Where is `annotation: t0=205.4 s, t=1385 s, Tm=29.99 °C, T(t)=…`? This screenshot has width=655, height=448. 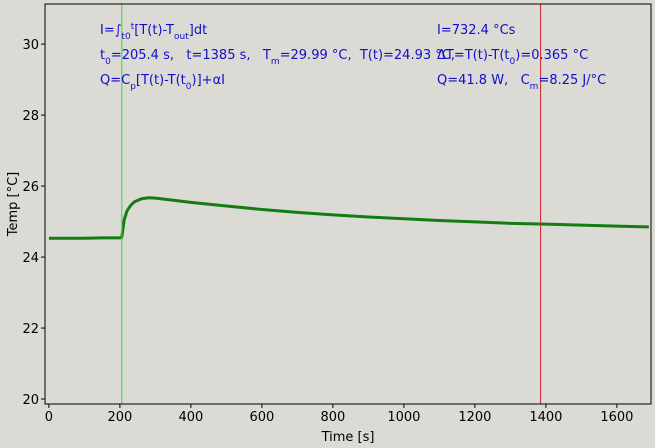
annotation: t0=205.4 s, t=1385 s, Tm=29.99 °C, T(t)=… is located at coordinates (277, 57).